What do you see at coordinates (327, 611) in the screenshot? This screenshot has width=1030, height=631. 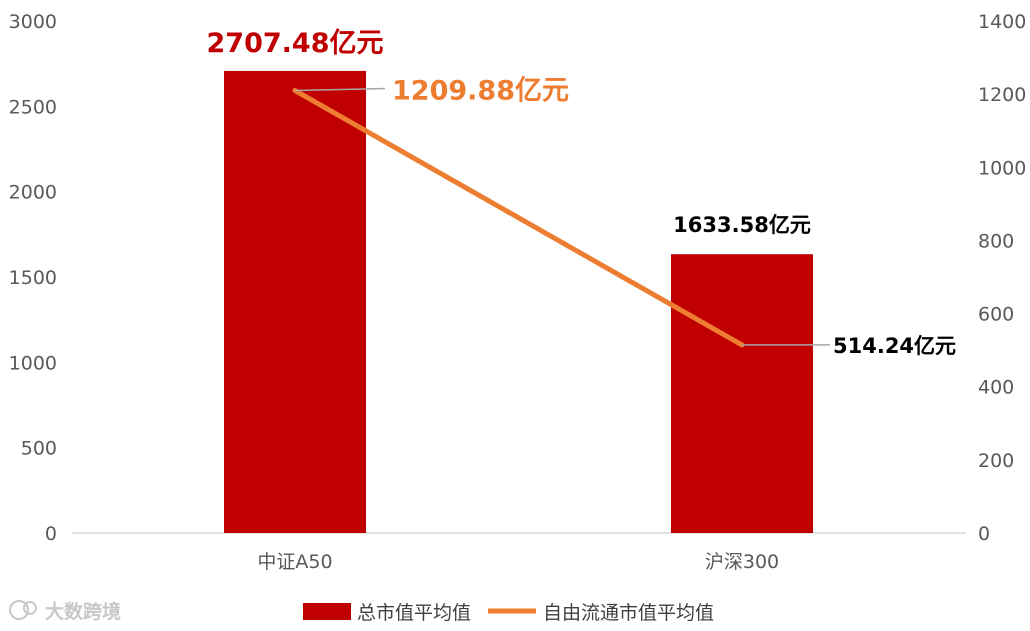 I see `legend-swatch-bar` at bounding box center [327, 611].